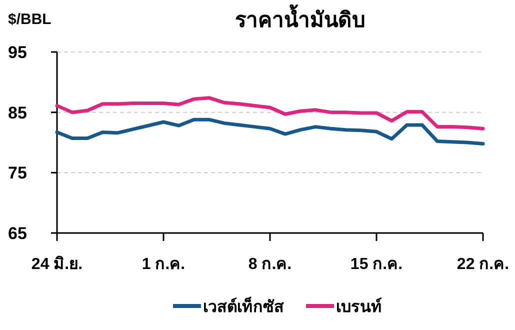  I want to click on x-tick-label: 1 ก.ค., so click(164, 264).